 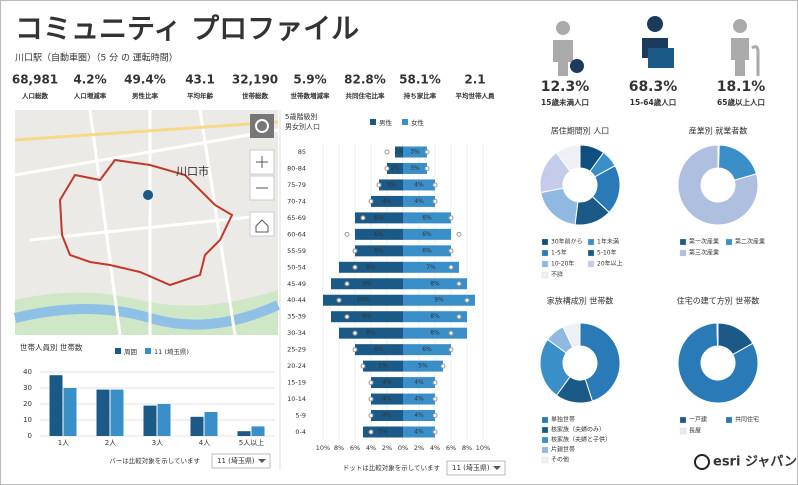 I want to click on value-label: 10%, so click(x=363, y=300).